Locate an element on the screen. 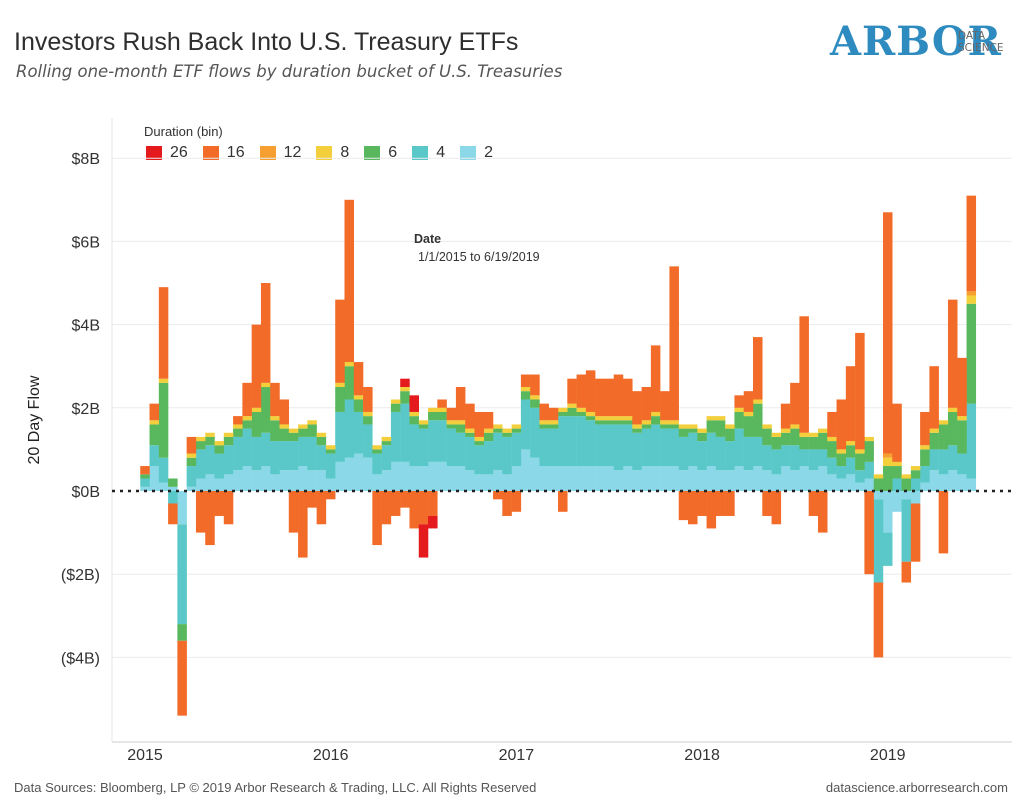  legend-label: 26 is located at coordinates (179, 152).